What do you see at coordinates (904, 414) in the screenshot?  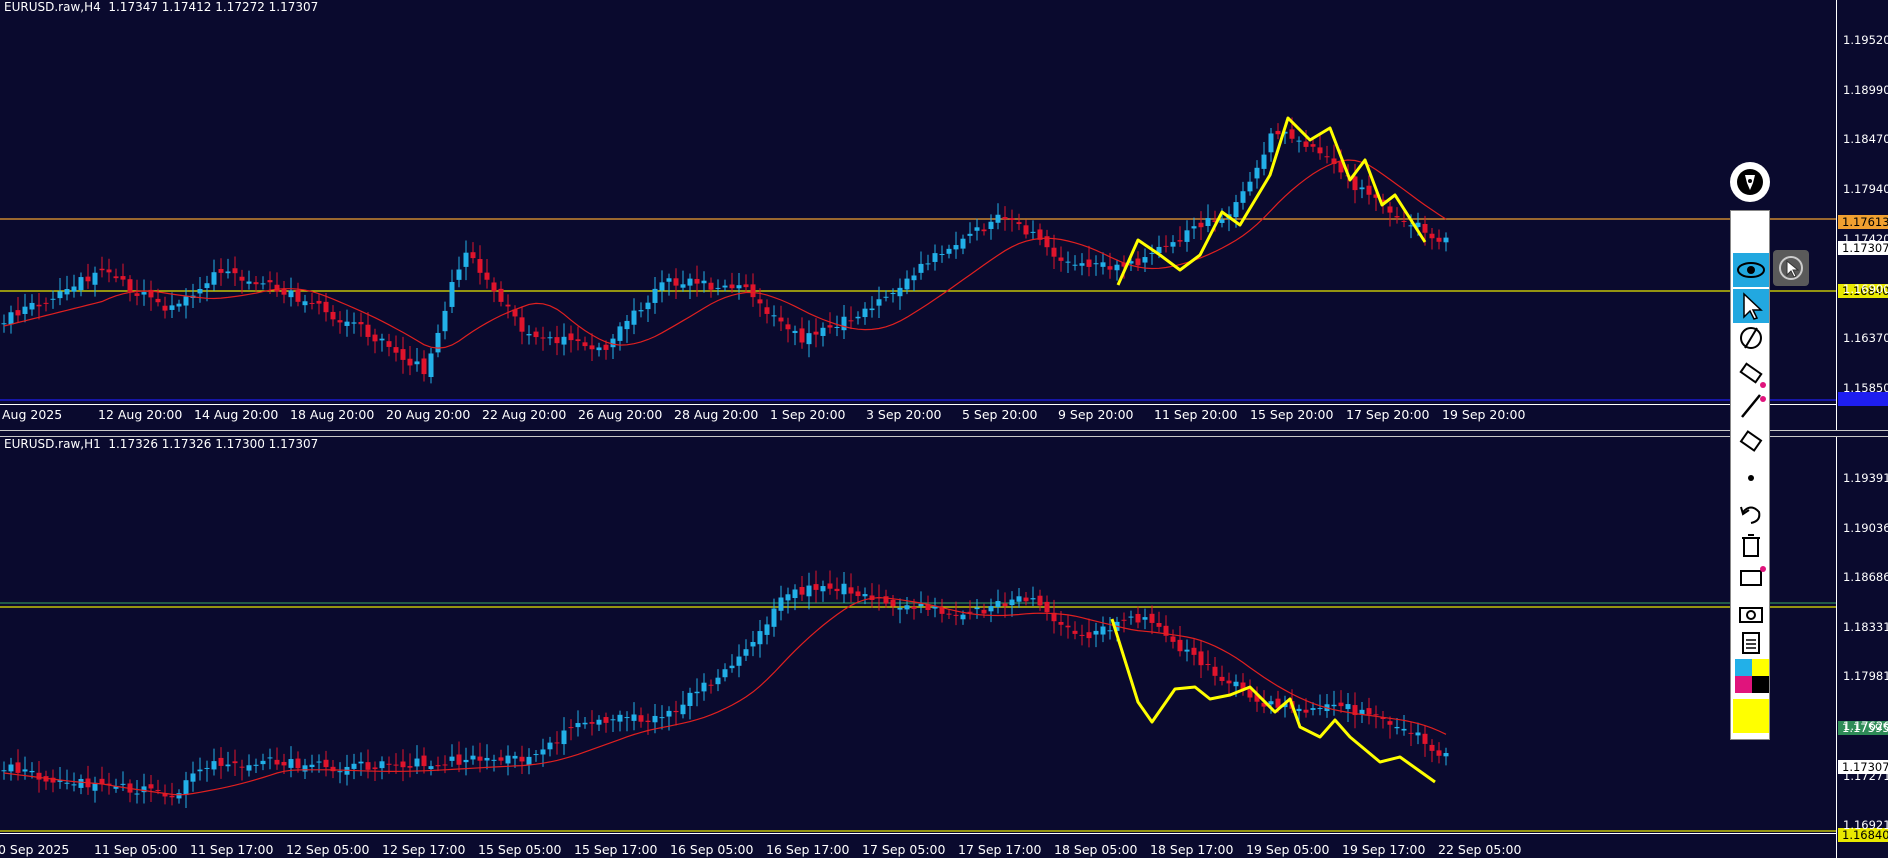 I see `h4-time-label: 3 Sep 20:00` at bounding box center [904, 414].